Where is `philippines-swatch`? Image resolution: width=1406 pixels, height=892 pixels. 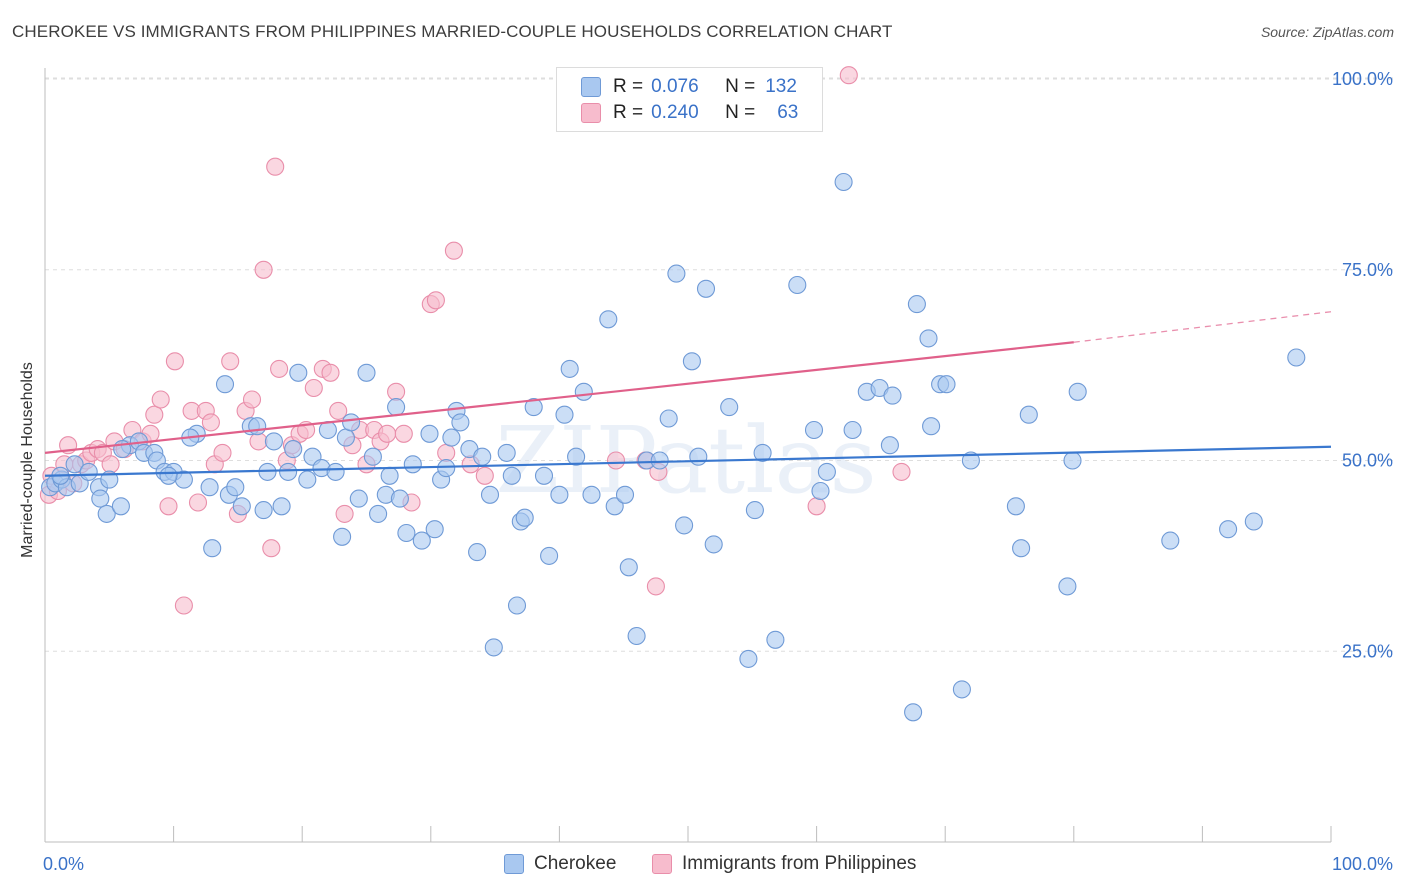 philippines-swatch is located at coordinates (591, 113).